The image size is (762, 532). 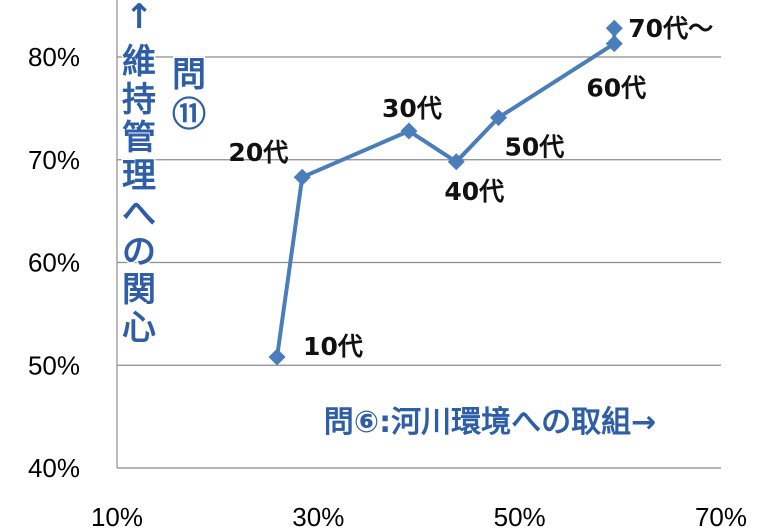 I want to click on data-label: 40代, so click(x=474, y=191).